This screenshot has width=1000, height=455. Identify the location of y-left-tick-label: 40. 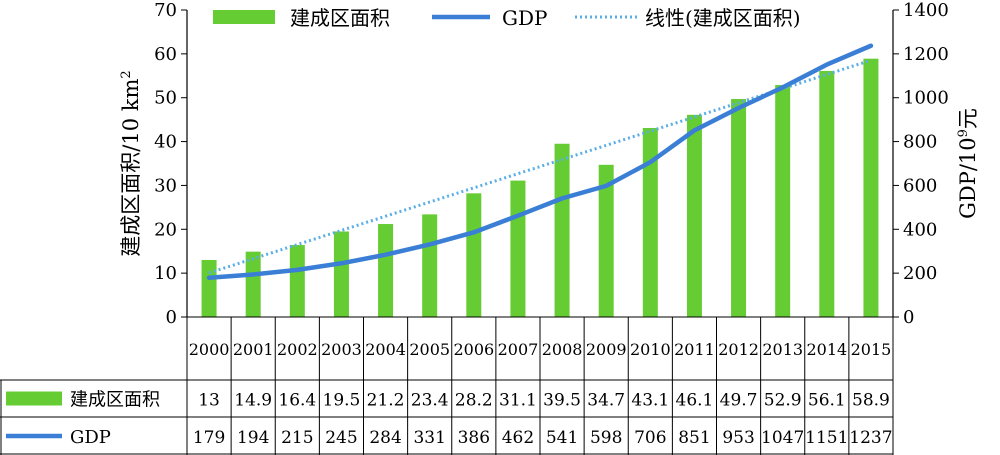
(165, 142).